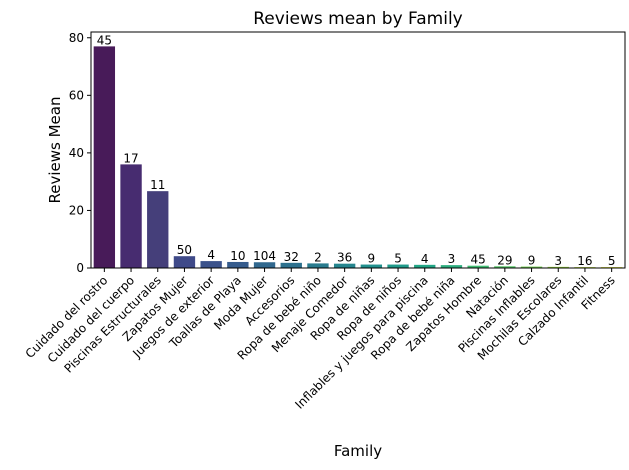 The width and height of the screenshot is (629, 470). What do you see at coordinates (55, 150) in the screenshot?
I see `y-axis-label: Reviews Mean` at bounding box center [55, 150].